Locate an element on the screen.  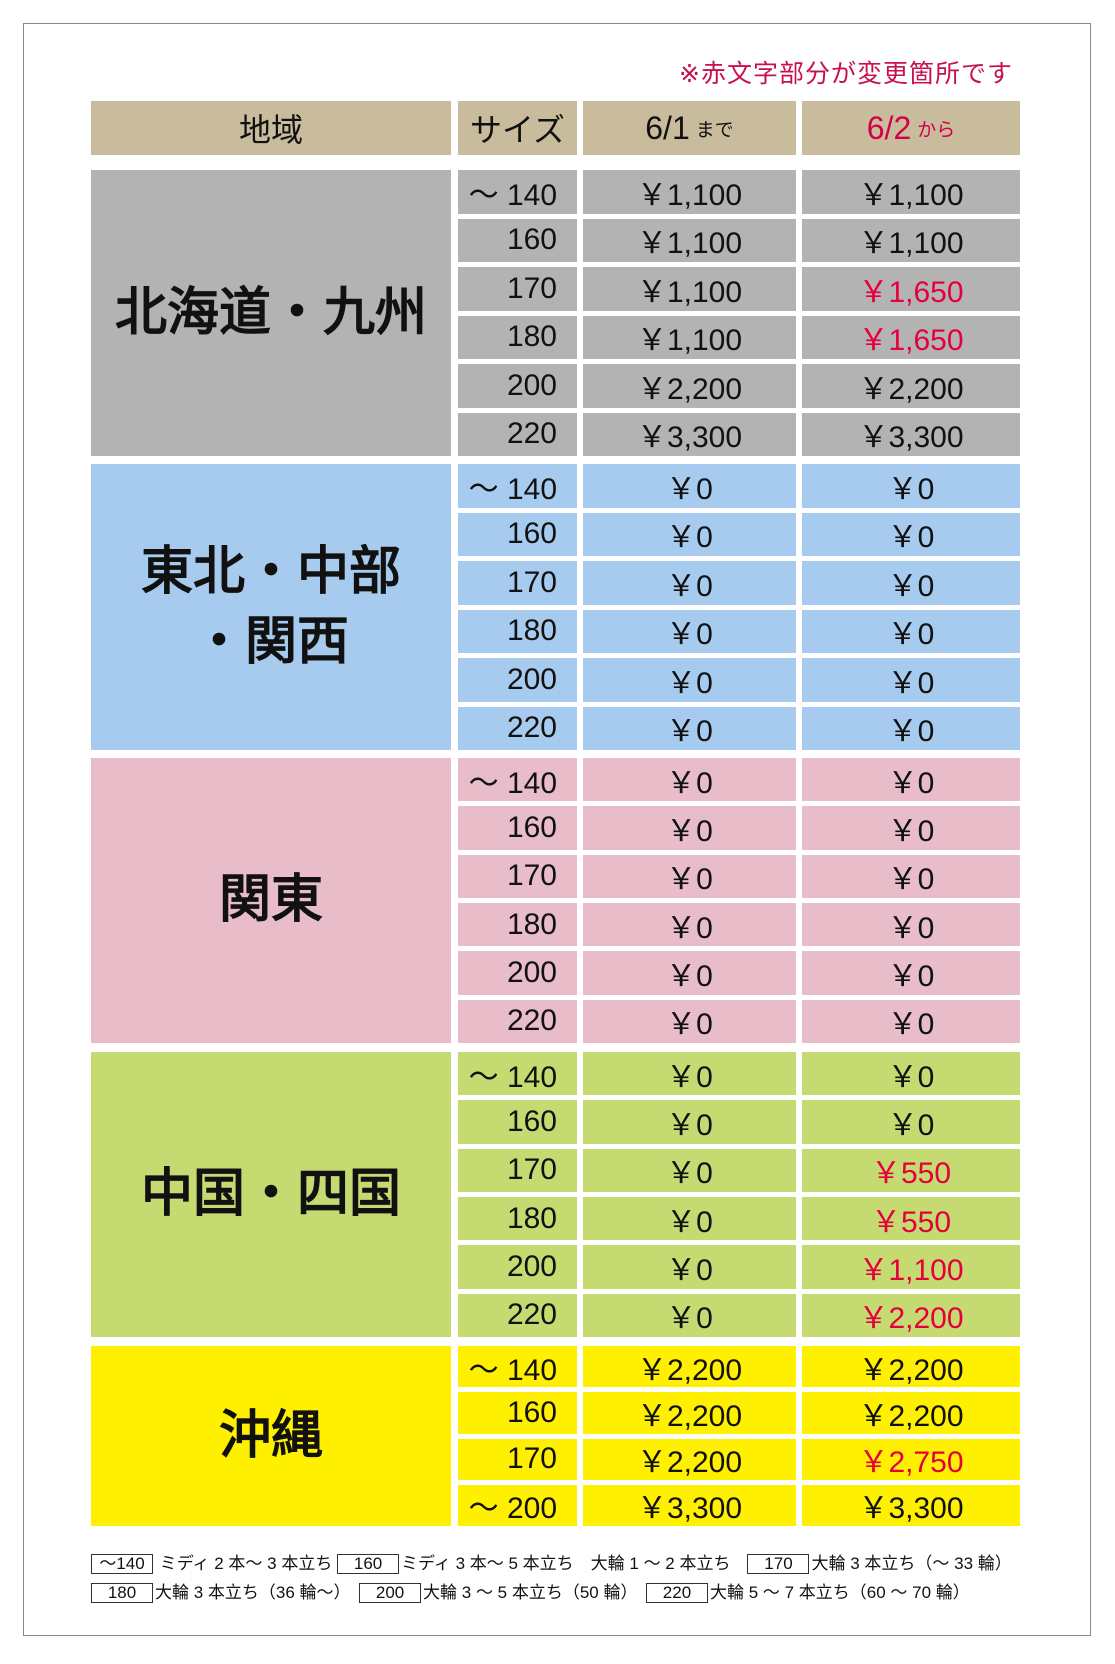
price-after-cell-text: ￥550 is located at coordinates (911, 1222).